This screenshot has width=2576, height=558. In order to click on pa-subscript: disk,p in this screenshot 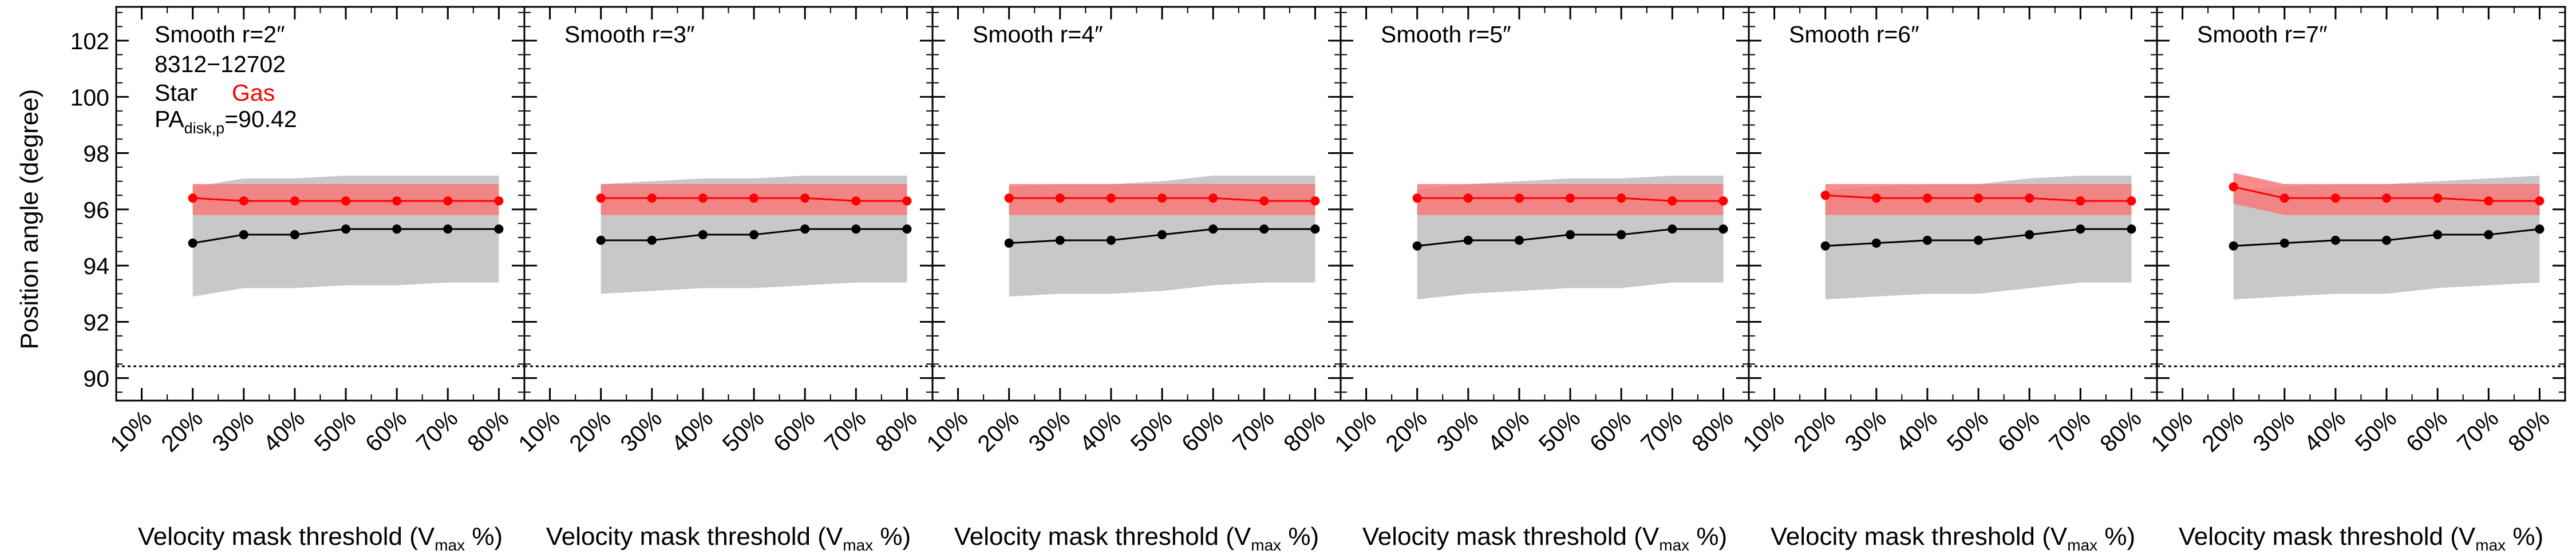, I will do `click(204, 128)`.